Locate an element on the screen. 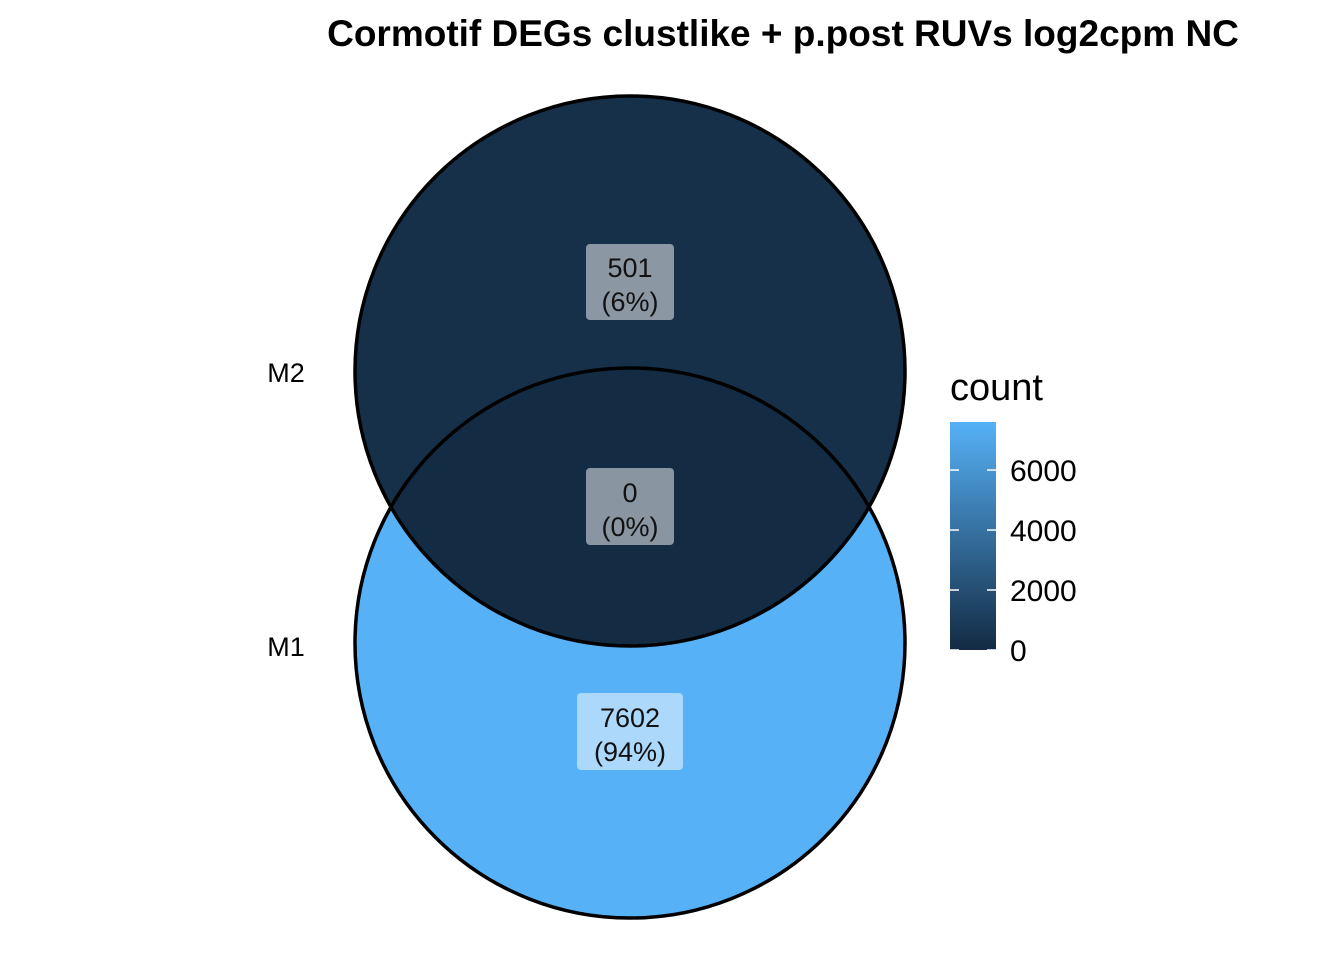 This screenshot has width=1344, height=965. legend-tick-label: 6000 is located at coordinates (1043, 471).